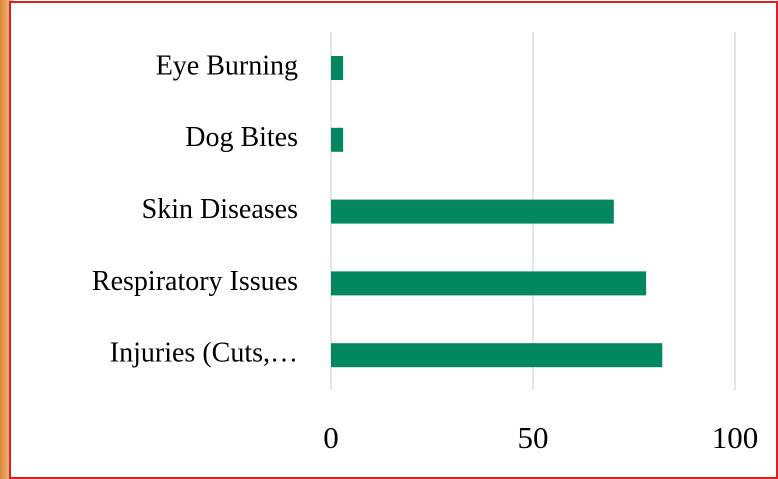 This screenshot has width=778, height=479. Describe the element at coordinates (533, 437) in the screenshot. I see `x-tick-label: 50` at that location.